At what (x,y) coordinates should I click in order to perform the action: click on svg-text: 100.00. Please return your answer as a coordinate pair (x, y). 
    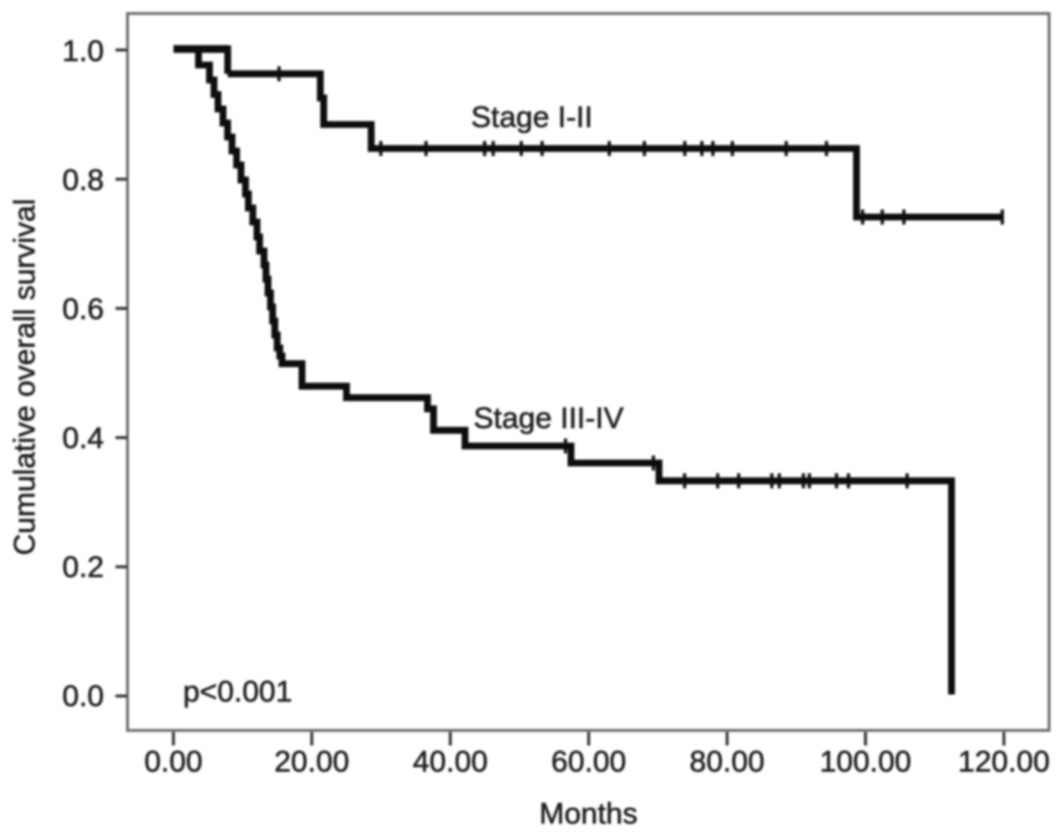
    Looking at the image, I should click on (866, 762).